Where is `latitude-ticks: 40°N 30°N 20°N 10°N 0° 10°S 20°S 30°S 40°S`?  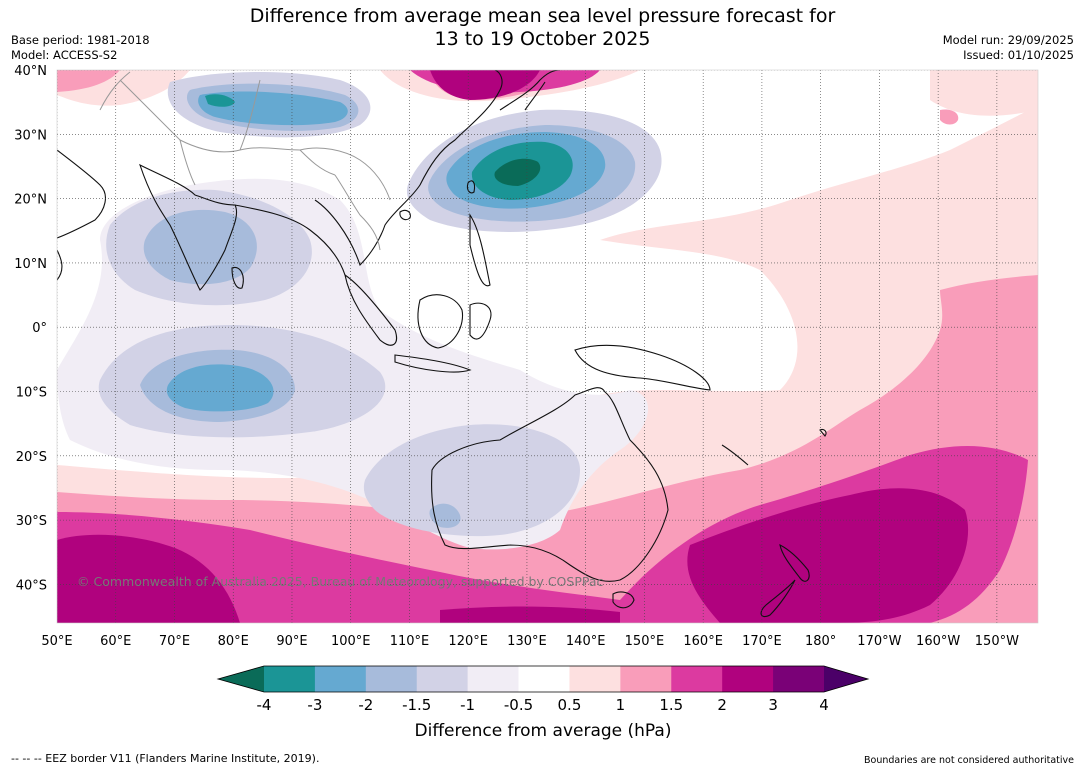 latitude-ticks: 40°N 30°N 20°N 10°N 0° 10°S 20°S 30°S 40°S is located at coordinates (30, 328).